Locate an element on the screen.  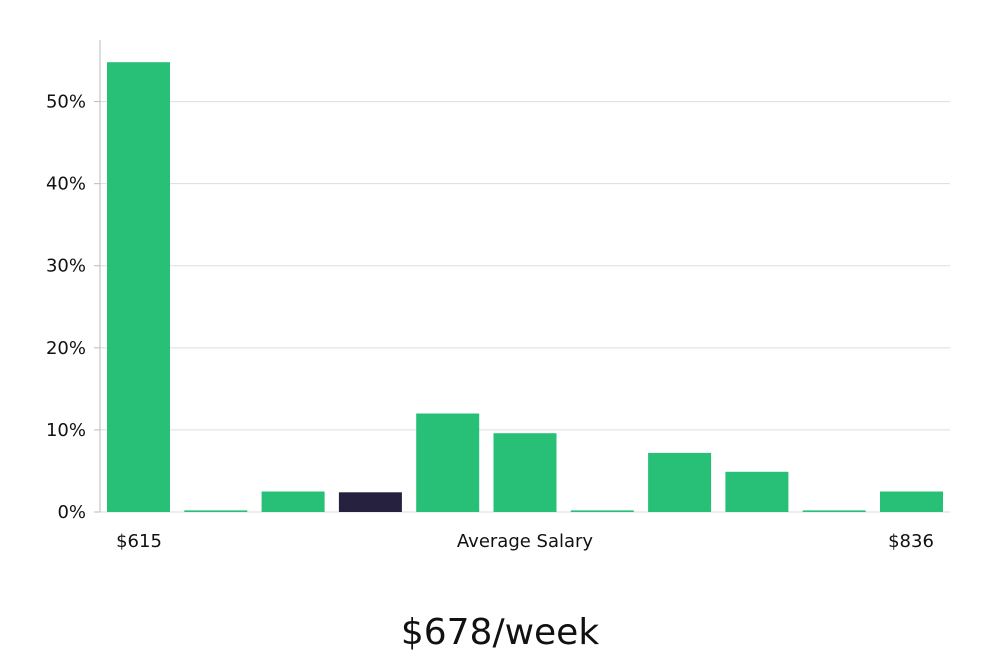
average-salary-headline: $678/week is located at coordinates (500, 632).